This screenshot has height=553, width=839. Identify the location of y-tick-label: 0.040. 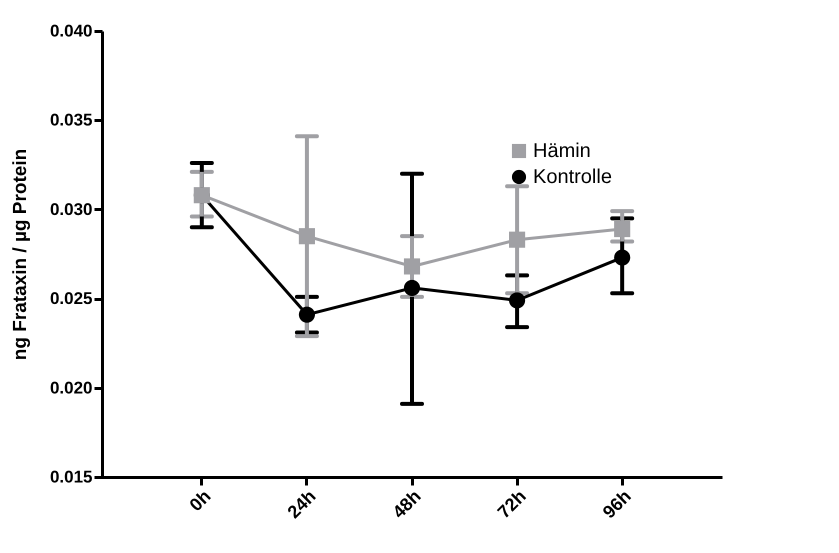
(71, 31).